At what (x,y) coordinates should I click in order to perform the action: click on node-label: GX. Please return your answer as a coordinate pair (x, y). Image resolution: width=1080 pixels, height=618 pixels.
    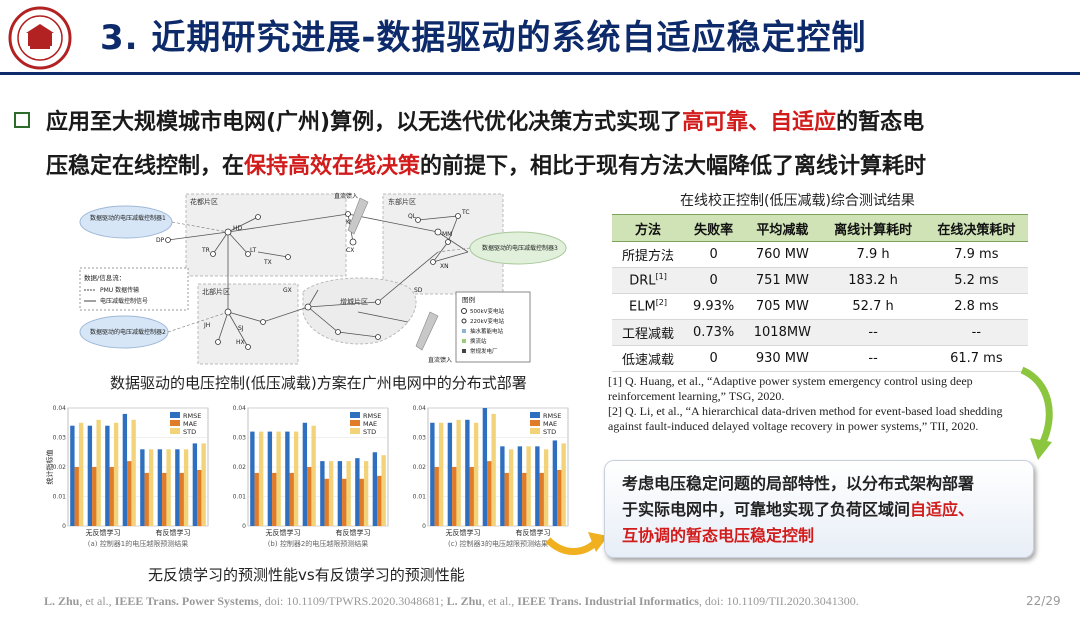
    Looking at the image, I should click on (287, 290).